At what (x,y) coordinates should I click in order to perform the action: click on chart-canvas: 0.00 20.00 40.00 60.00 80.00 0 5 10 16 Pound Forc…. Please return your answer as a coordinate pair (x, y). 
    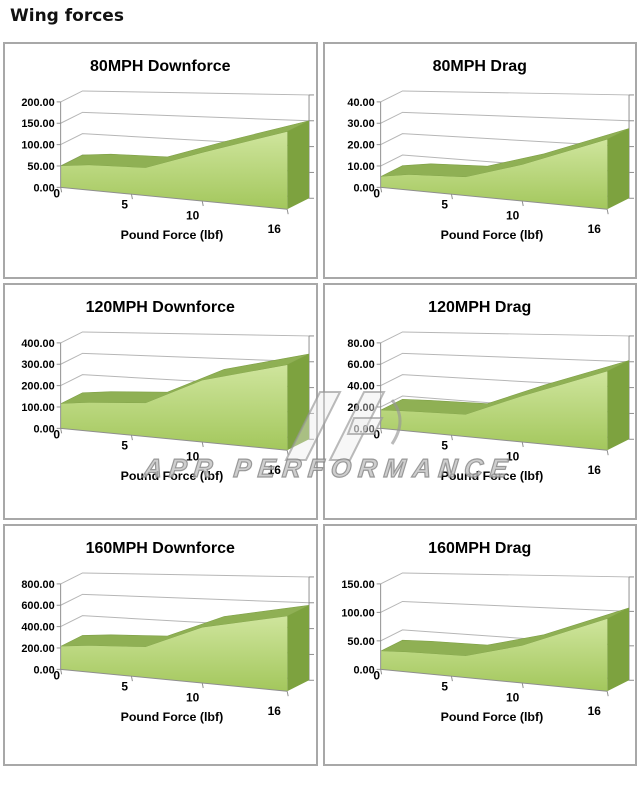
    Looking at the image, I should click on (490, 407).